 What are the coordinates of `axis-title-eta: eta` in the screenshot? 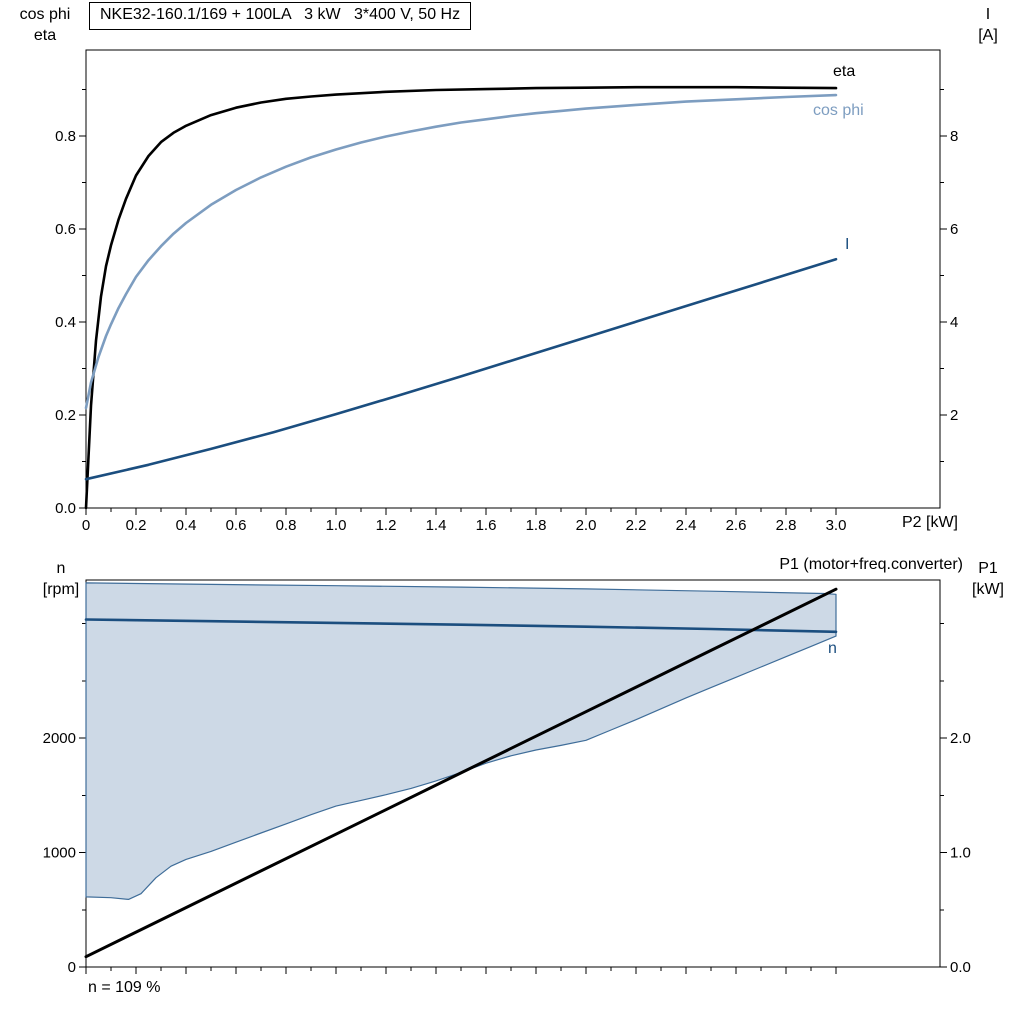 It's located at (45, 35).